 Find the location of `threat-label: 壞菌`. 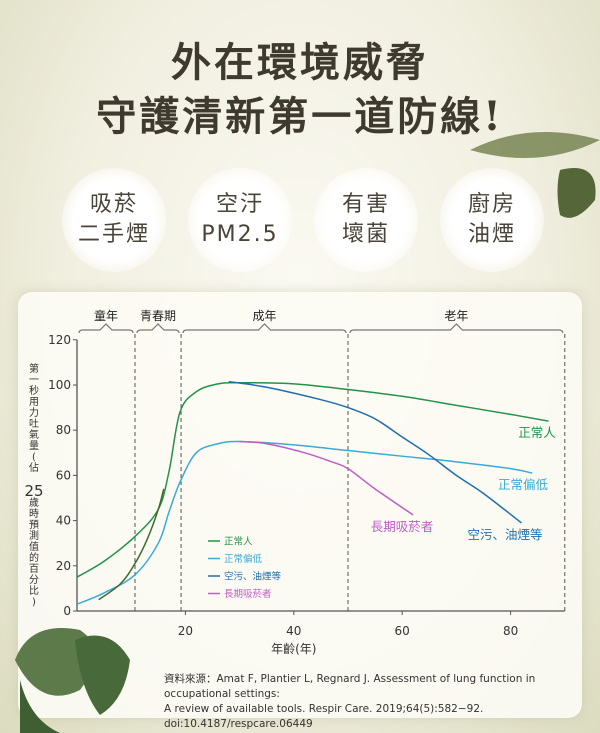

threat-label: 壞菌 is located at coordinates (365, 234).